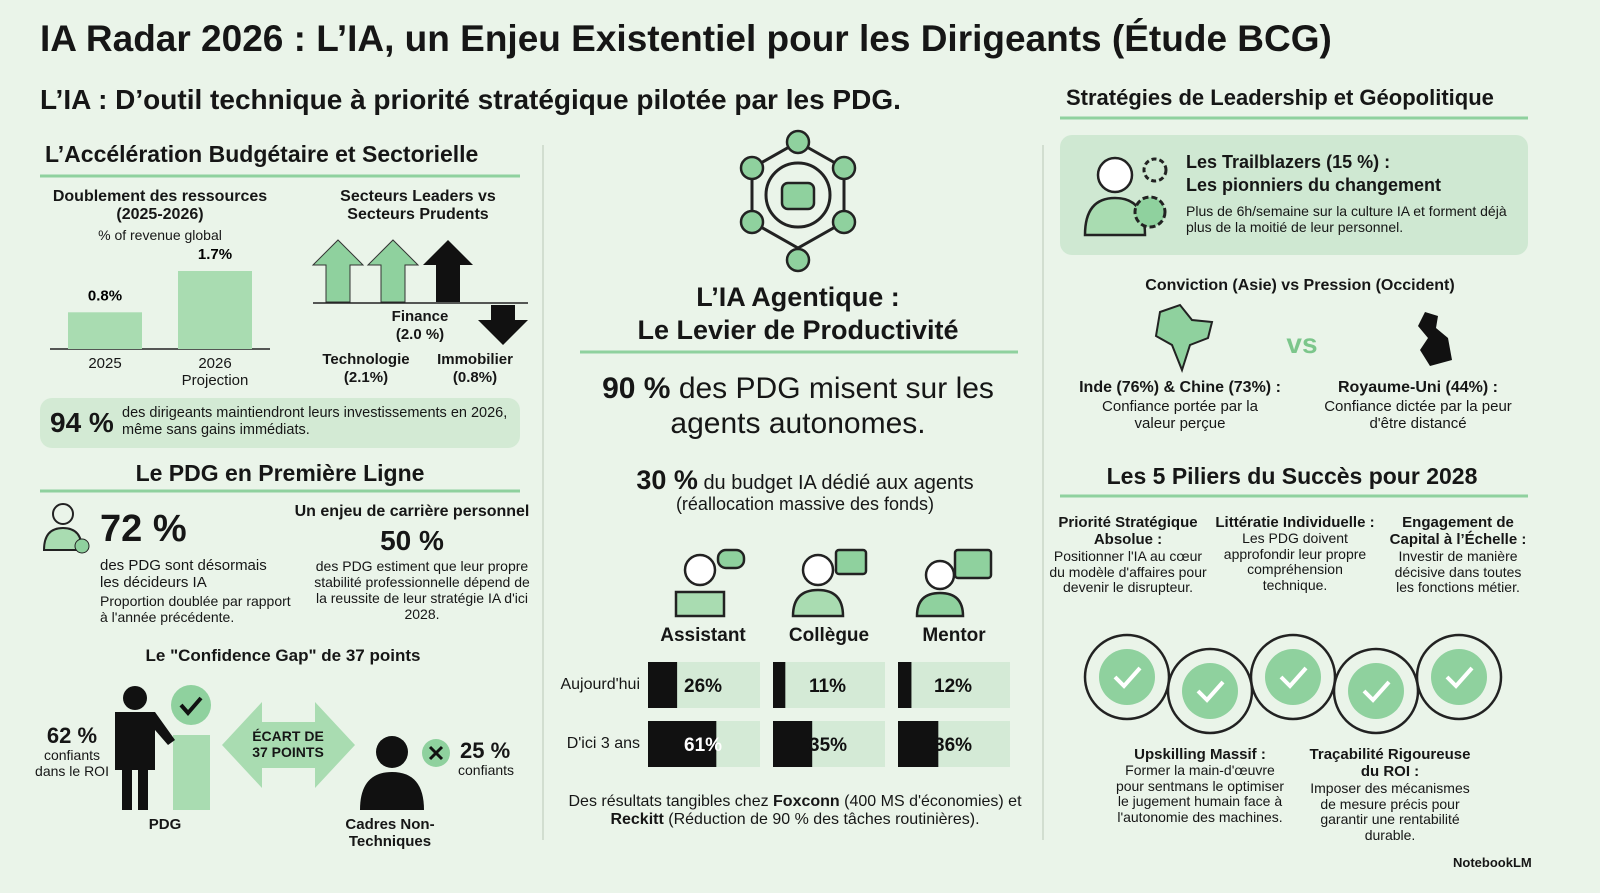 The height and width of the screenshot is (893, 1600). What do you see at coordinates (436, 753) in the screenshot?
I see `cross-icon` at bounding box center [436, 753].